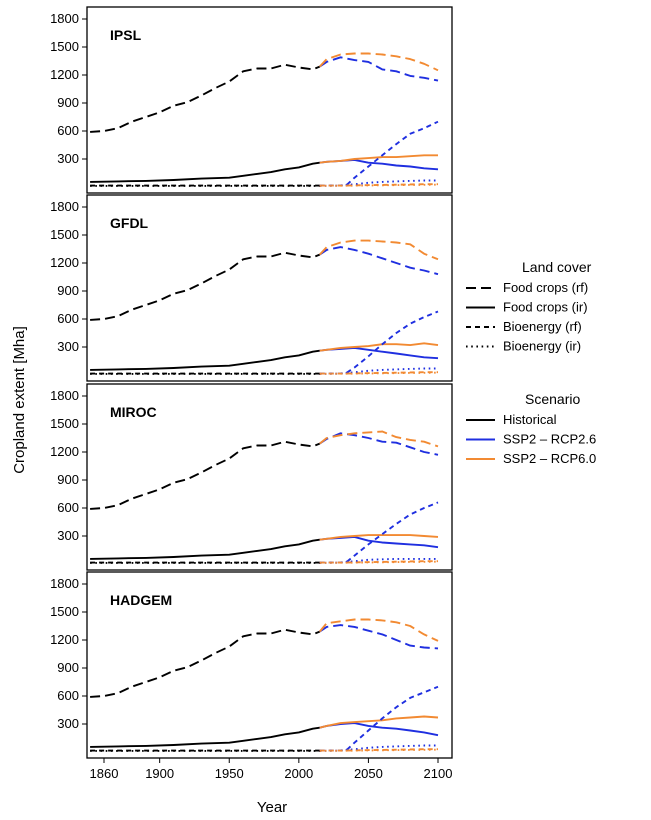  Describe the element at coordinates (545, 307) in the screenshot. I see `legend-label-food-crops-ir: Food crops (ir)` at that location.